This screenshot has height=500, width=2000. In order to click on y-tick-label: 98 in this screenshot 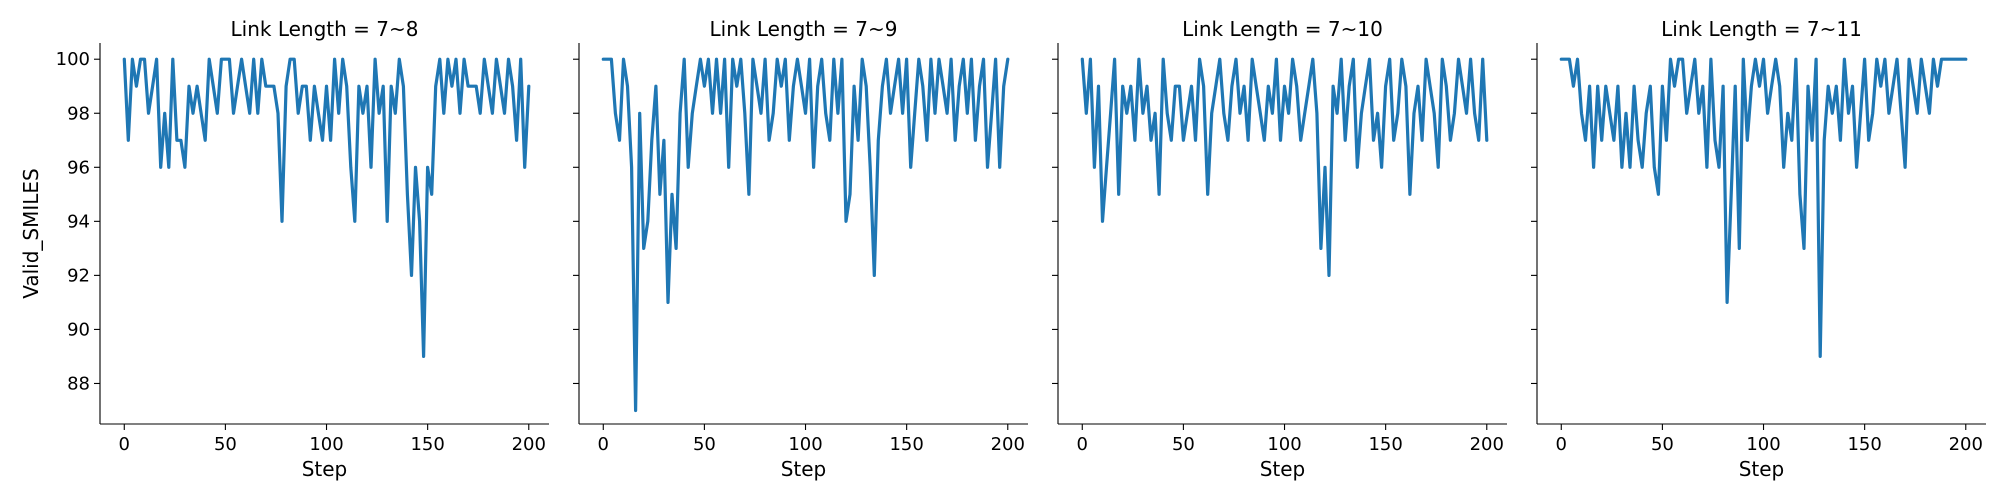, I will do `click(78, 113)`.